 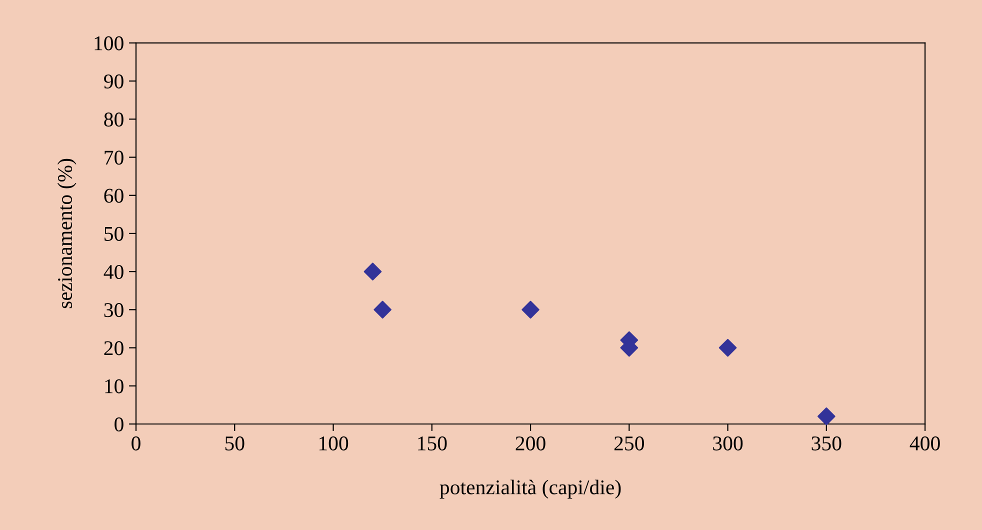 I want to click on y-tick-label: 90, so click(x=114, y=81).